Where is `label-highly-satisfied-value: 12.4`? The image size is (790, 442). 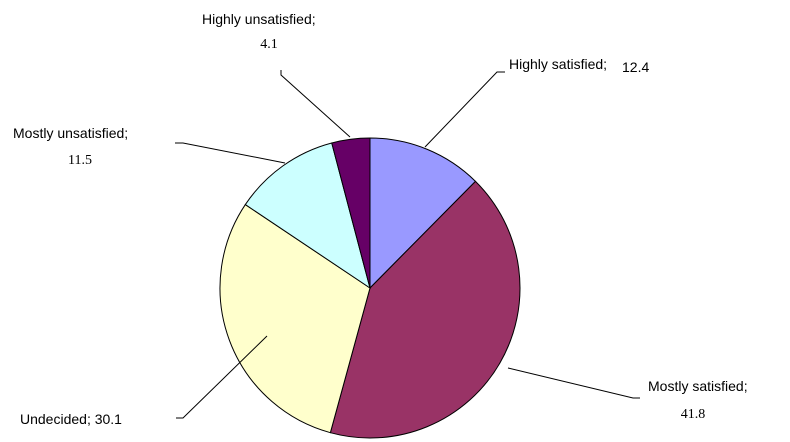
label-highly-satisfied-value: 12.4 is located at coordinates (635, 67).